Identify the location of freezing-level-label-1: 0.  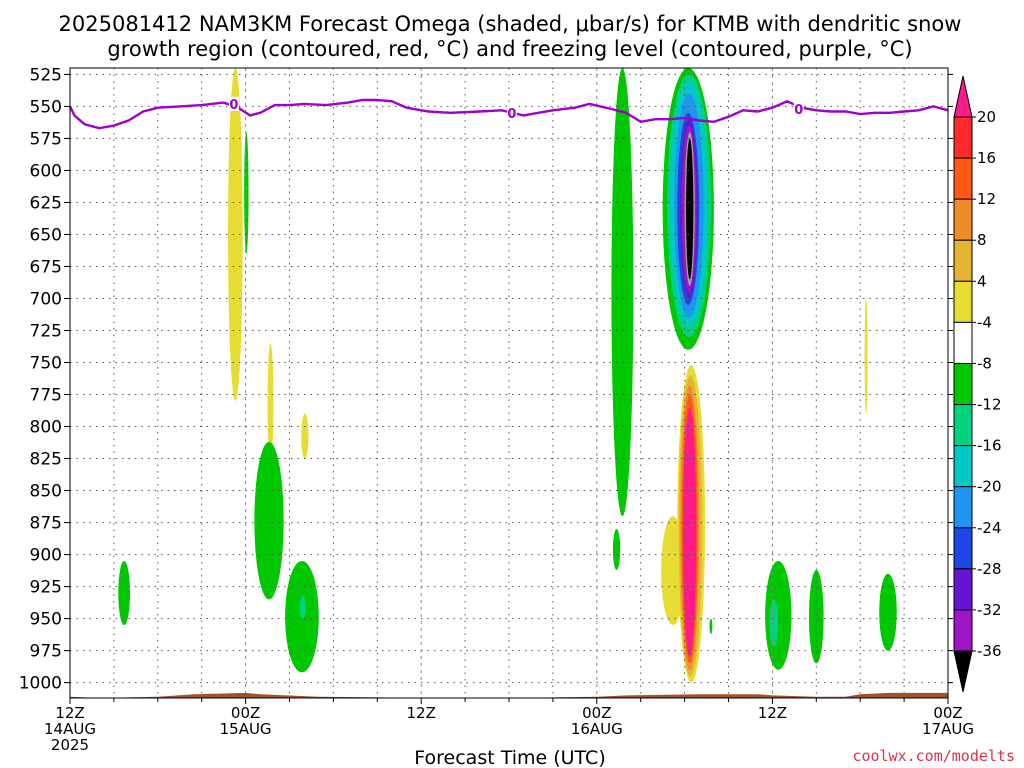
(511, 114).